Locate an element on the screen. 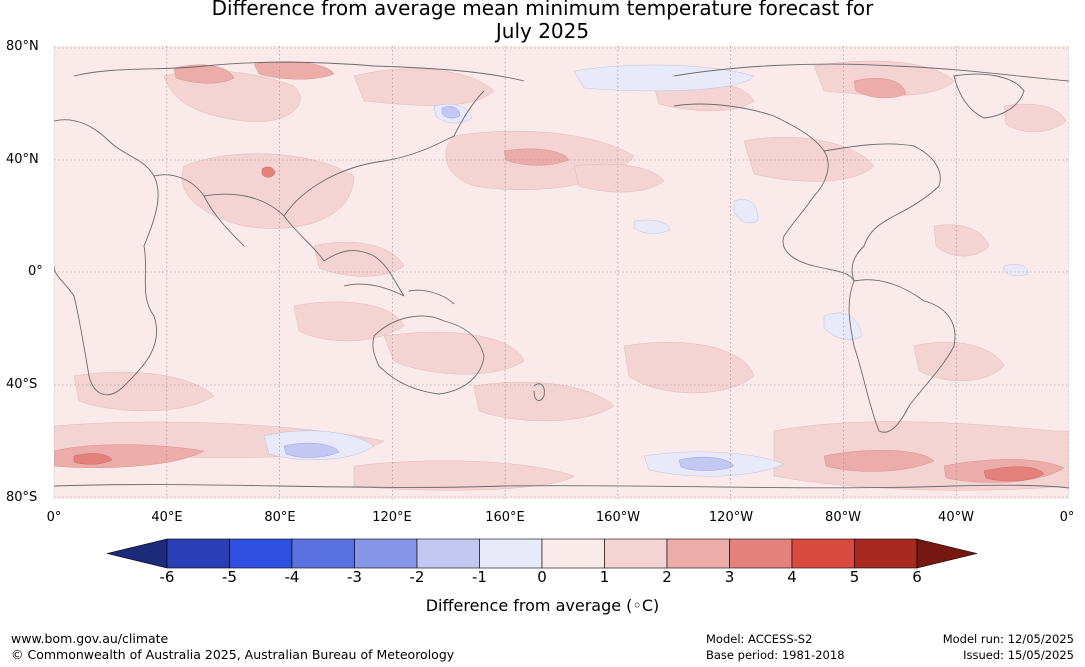  lon-label-160w: 160°W is located at coordinates (618, 517).